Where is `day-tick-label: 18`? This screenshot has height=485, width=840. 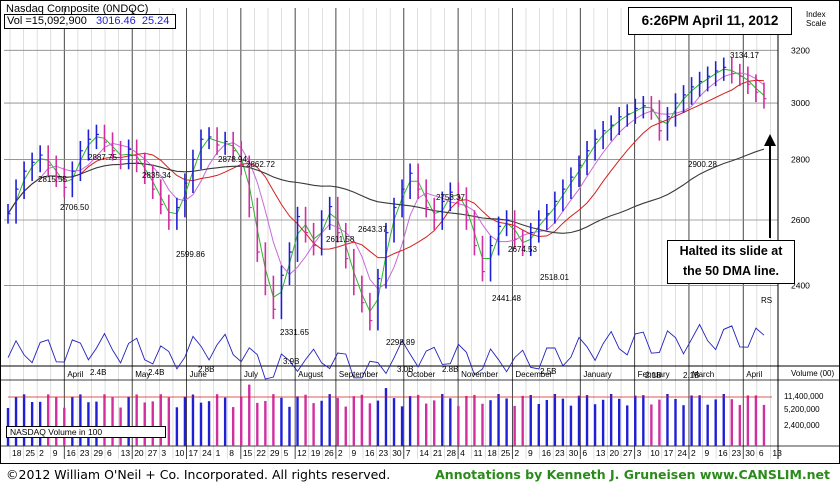 day-tick-label: 18 is located at coordinates (492, 453).